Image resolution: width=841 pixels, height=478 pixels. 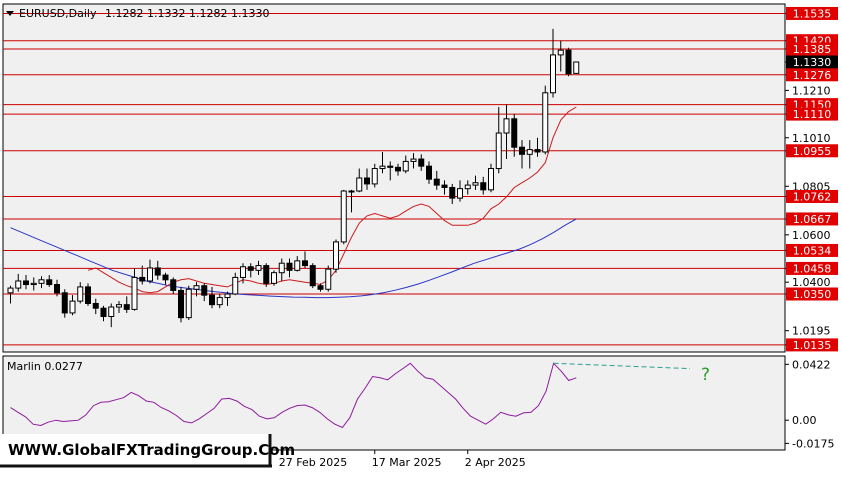 I want to click on current-price-label: 1.1330, so click(x=812, y=62).